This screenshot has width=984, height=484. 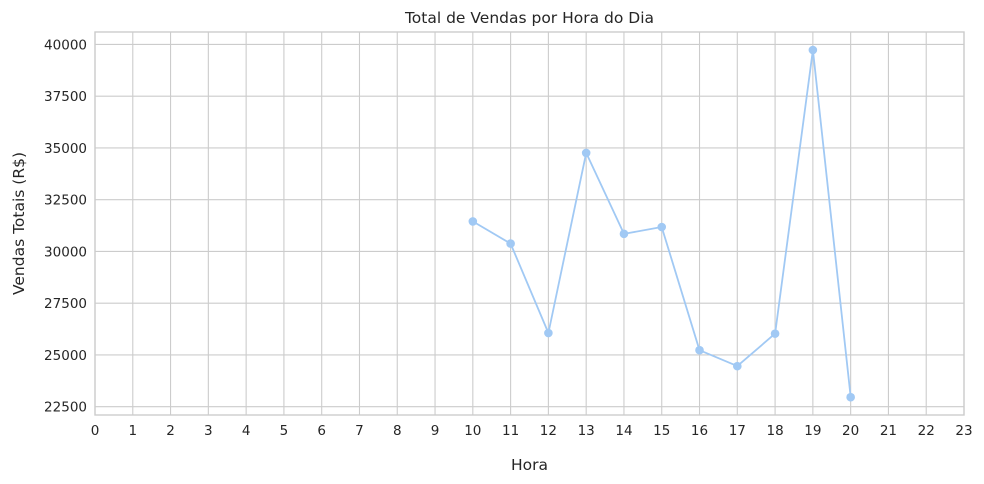 I want to click on x-tick-label: 19, so click(x=812, y=431).